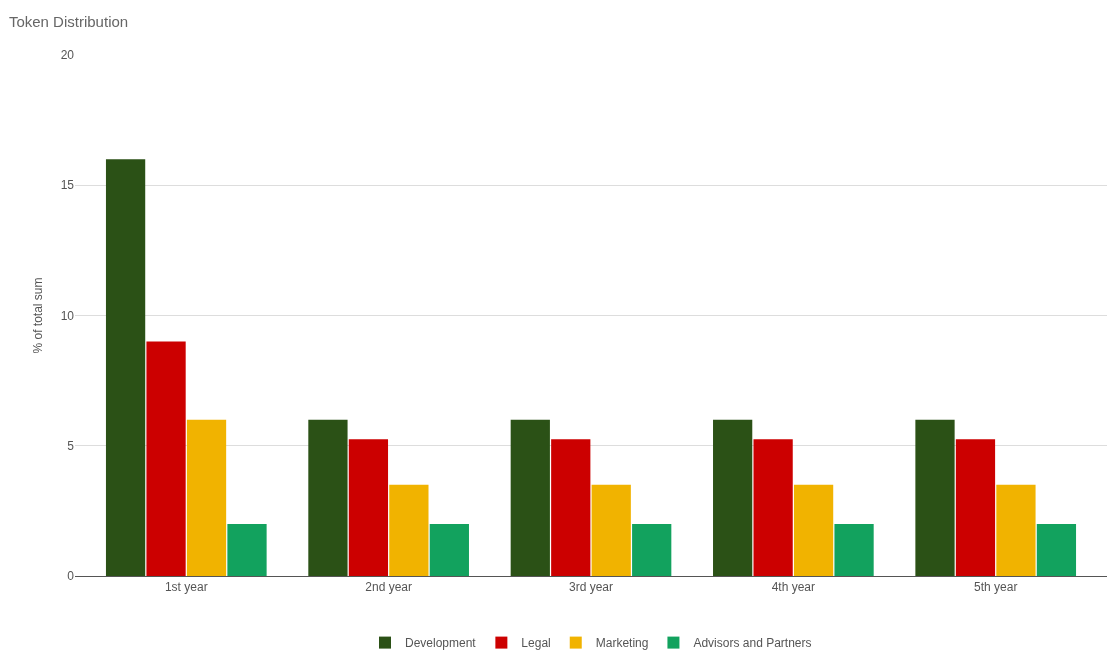 This screenshot has height=667, width=1117. What do you see at coordinates (591, 587) in the screenshot?
I see `x-tick-label: 3rd year` at bounding box center [591, 587].